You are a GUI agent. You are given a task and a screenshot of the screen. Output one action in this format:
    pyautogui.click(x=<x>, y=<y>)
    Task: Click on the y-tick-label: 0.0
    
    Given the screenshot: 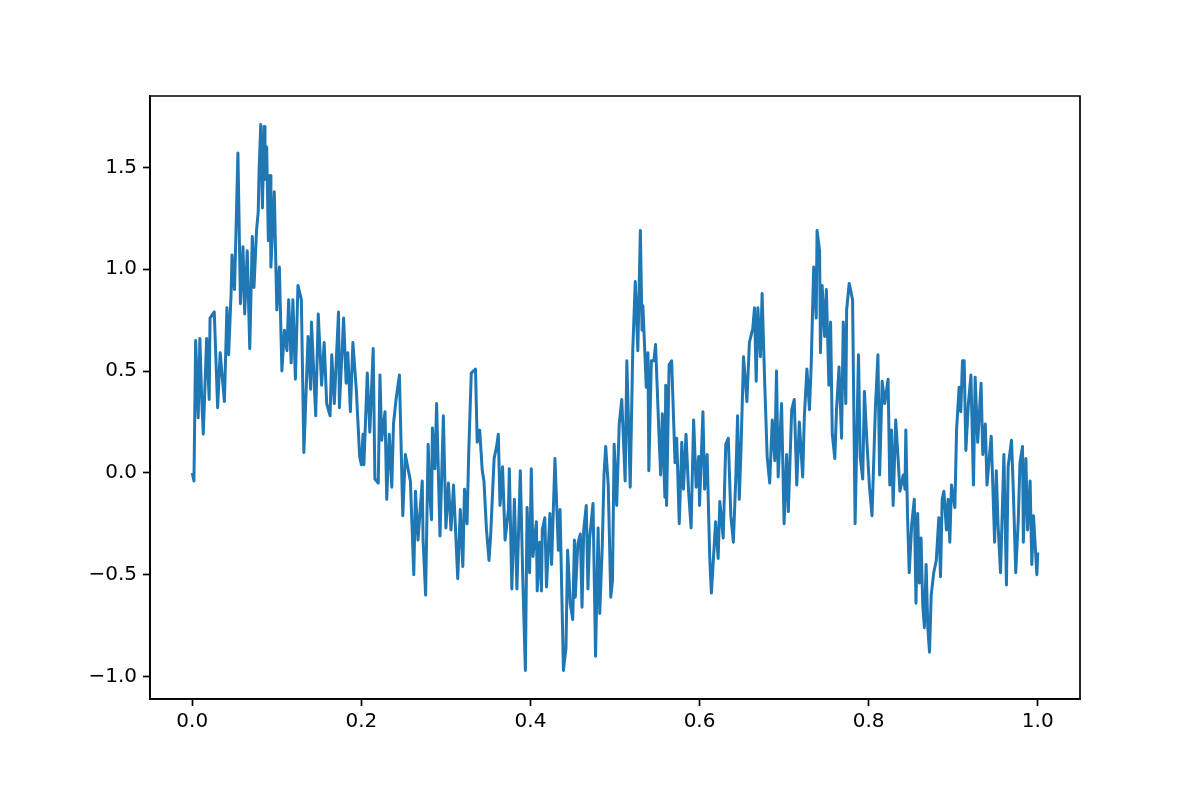 What is the action you would take?
    pyautogui.click(x=121, y=471)
    